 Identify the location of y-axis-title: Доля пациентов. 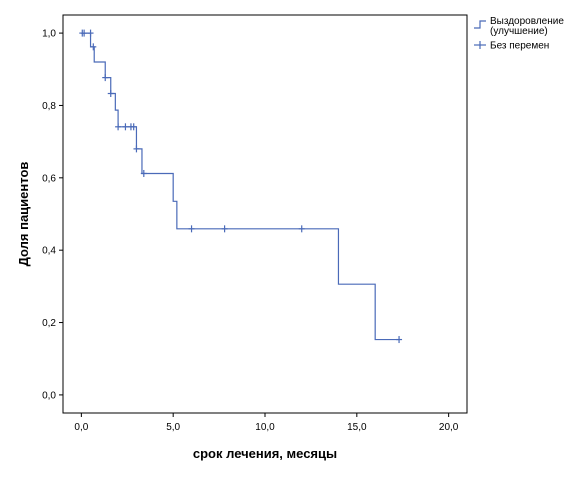
(23, 214).